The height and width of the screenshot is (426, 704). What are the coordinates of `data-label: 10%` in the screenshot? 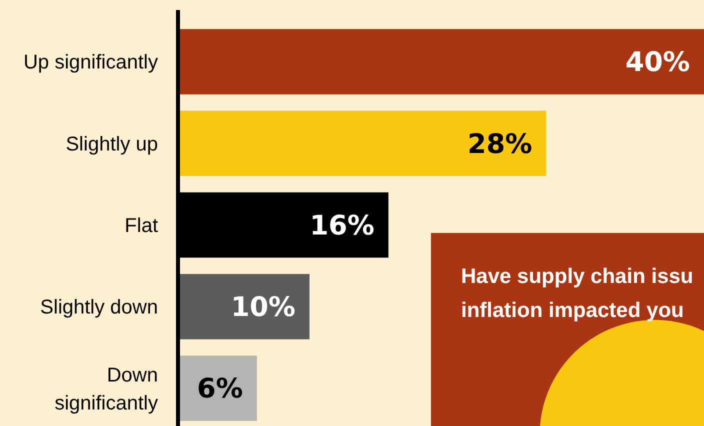 It's located at (263, 308).